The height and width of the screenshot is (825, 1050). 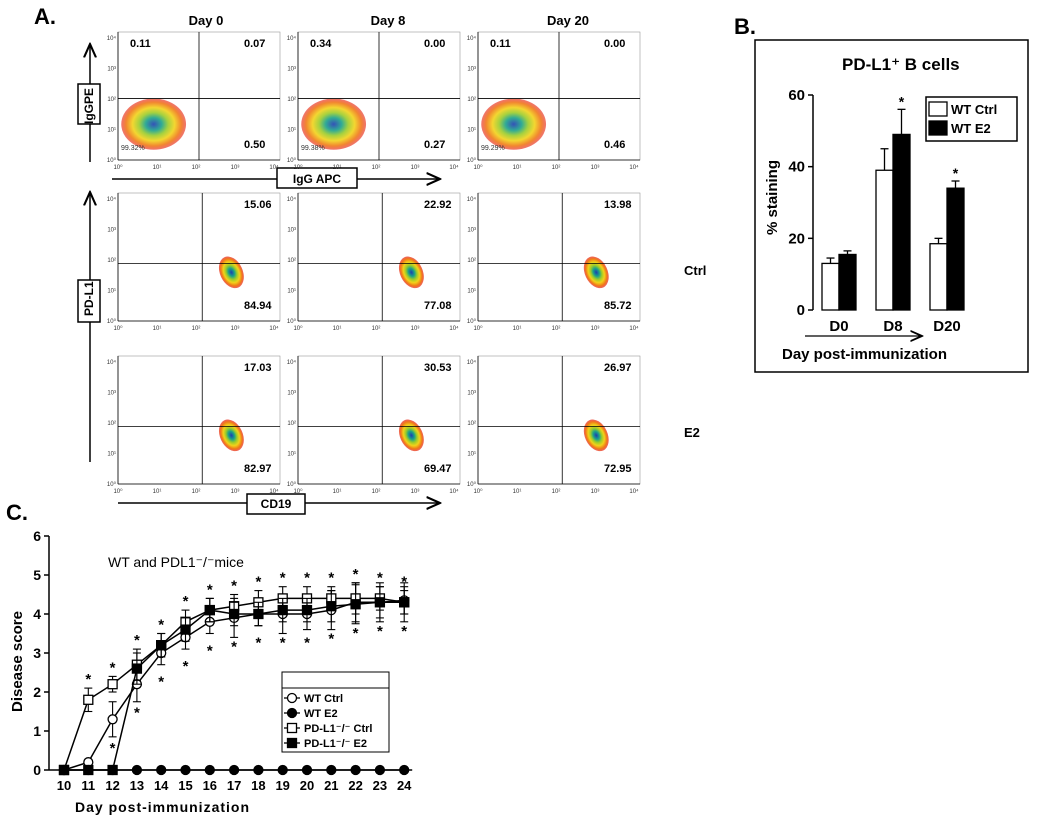 What do you see at coordinates (258, 368) in the screenshot?
I see `quadrant-ur-value: 17.03` at bounding box center [258, 368].